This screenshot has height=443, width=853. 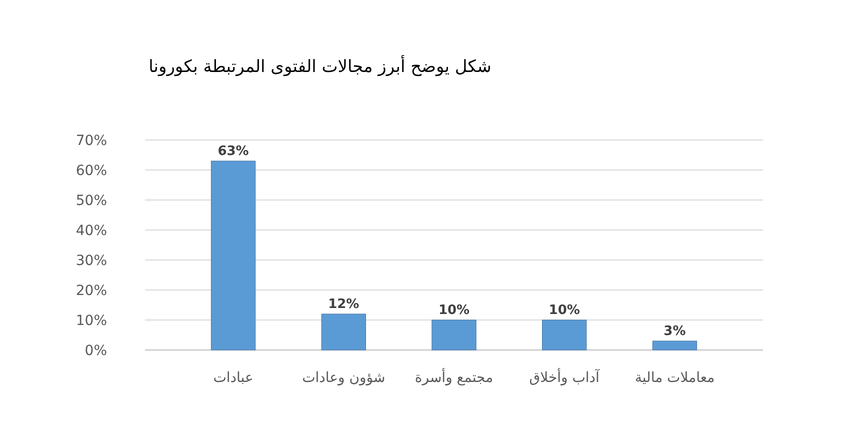 I want to click on y-tick-label: 20%, so click(x=91, y=290).